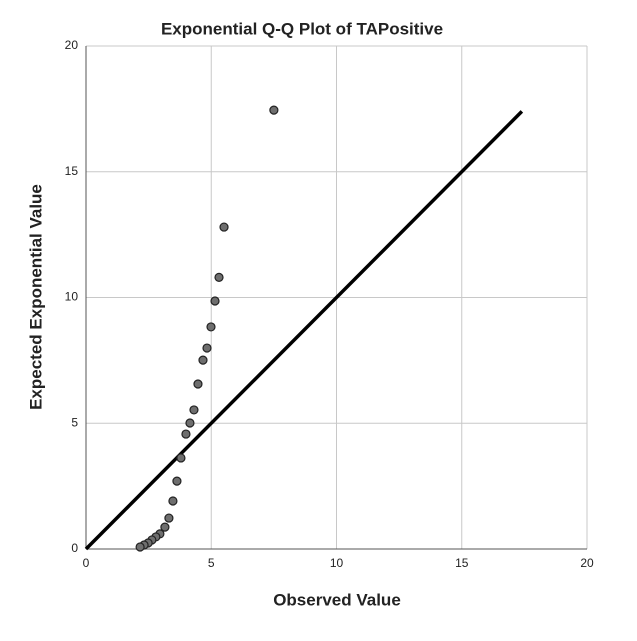 Image resolution: width=637 pixels, height=641 pixels. Describe the element at coordinates (302, 28) in the screenshot. I see `chart-title: Exponential Q-Q Plot of TAPositive` at that location.